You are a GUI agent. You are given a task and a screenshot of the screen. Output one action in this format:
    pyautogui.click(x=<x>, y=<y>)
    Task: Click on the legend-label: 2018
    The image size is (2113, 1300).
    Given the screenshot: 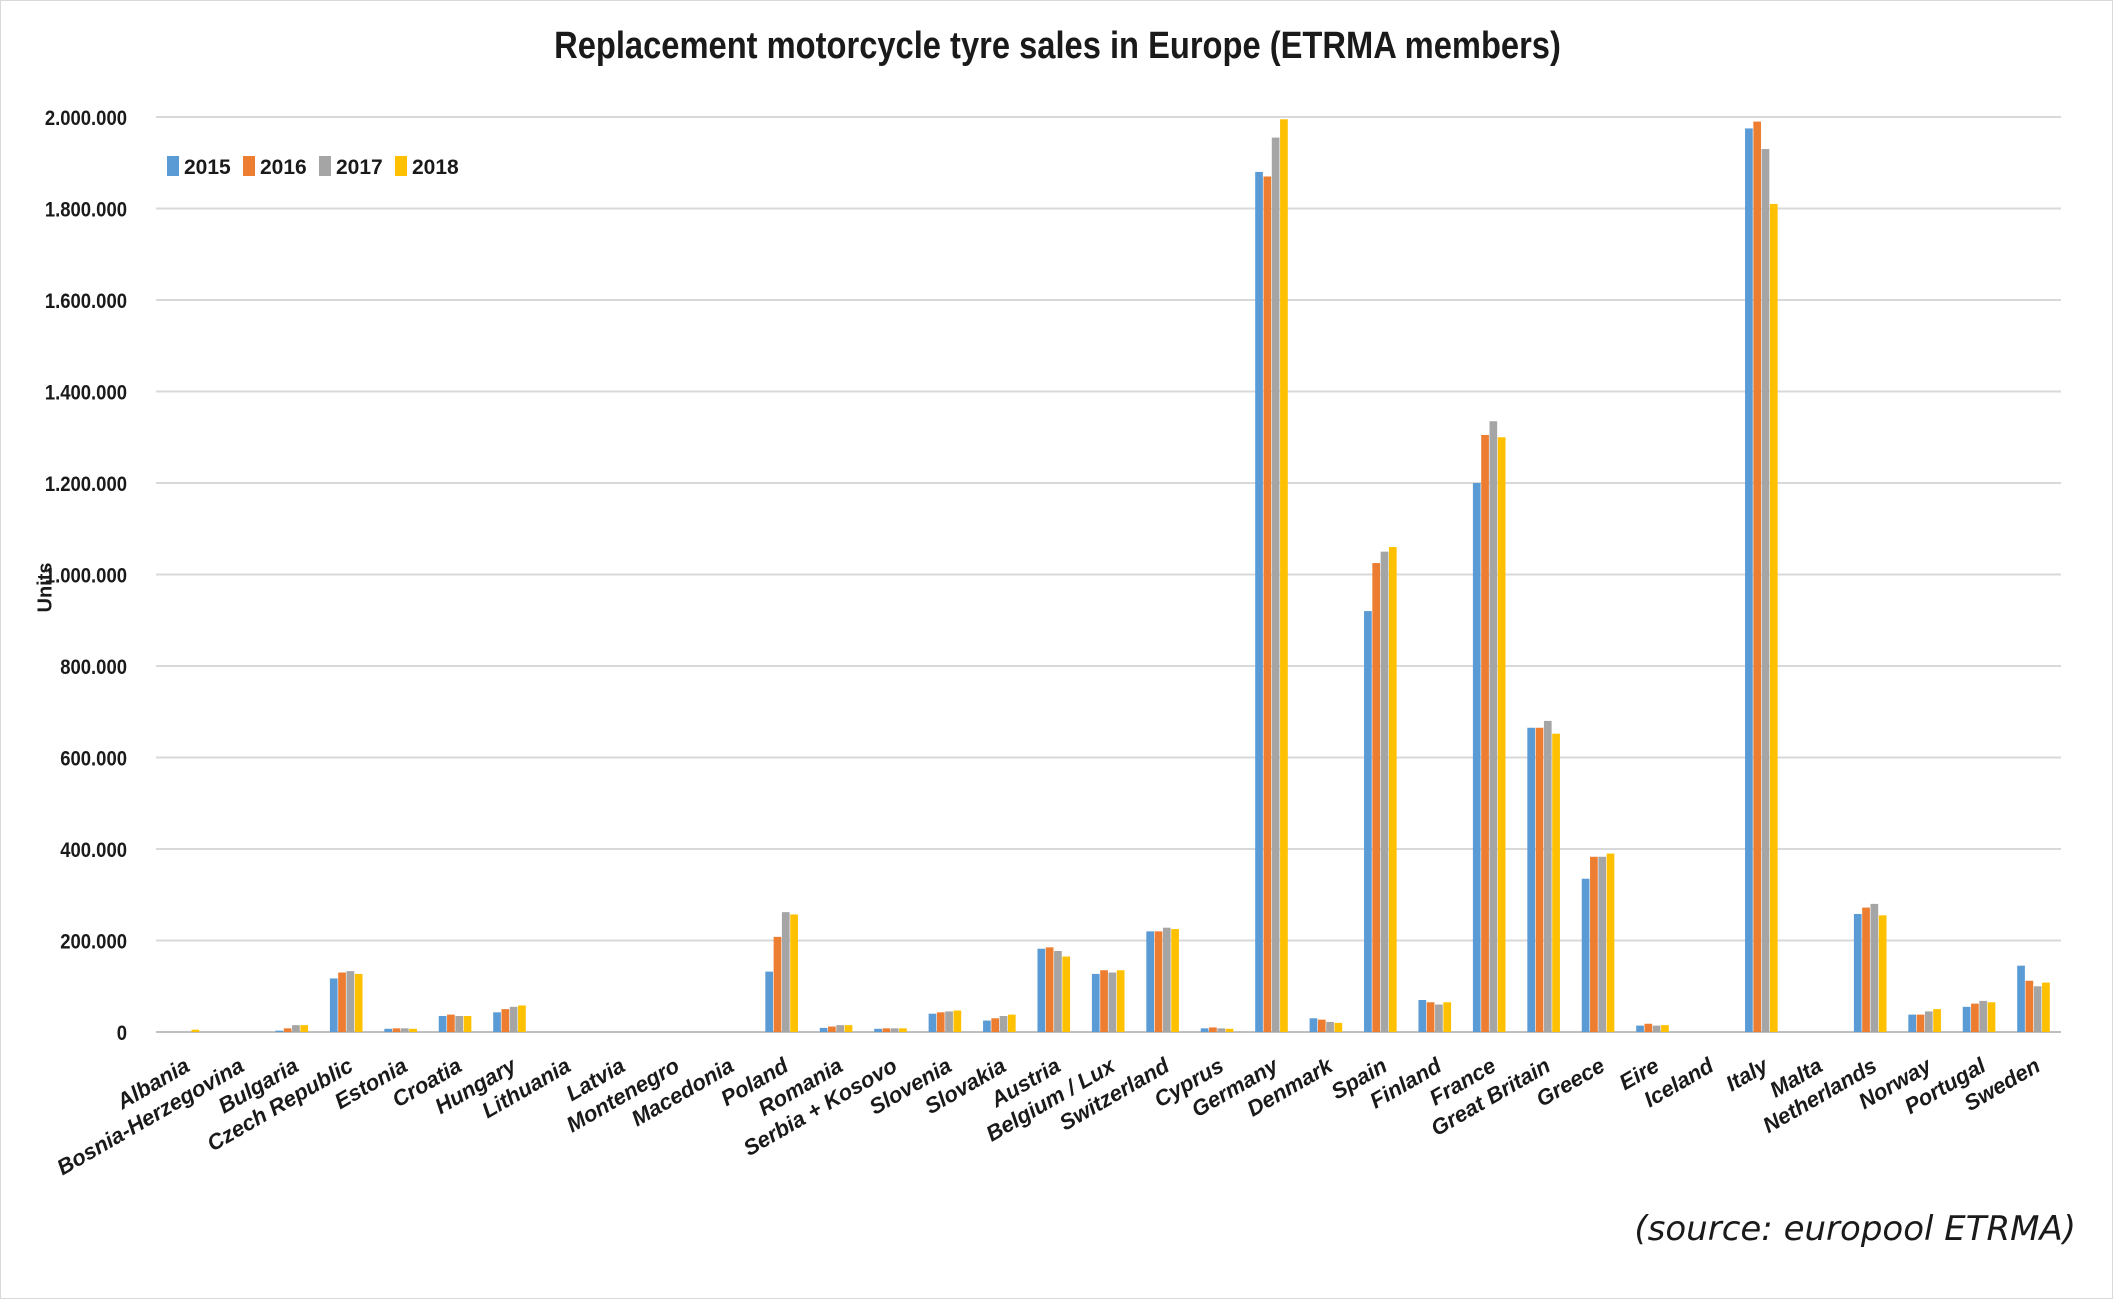 What is the action you would take?
    pyautogui.click(x=435, y=167)
    